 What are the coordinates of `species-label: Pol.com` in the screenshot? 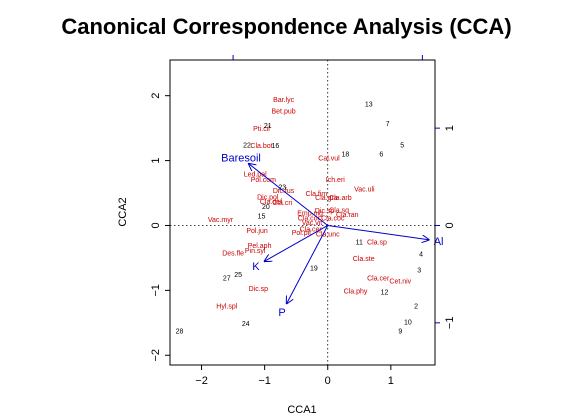 It's located at (263, 180).